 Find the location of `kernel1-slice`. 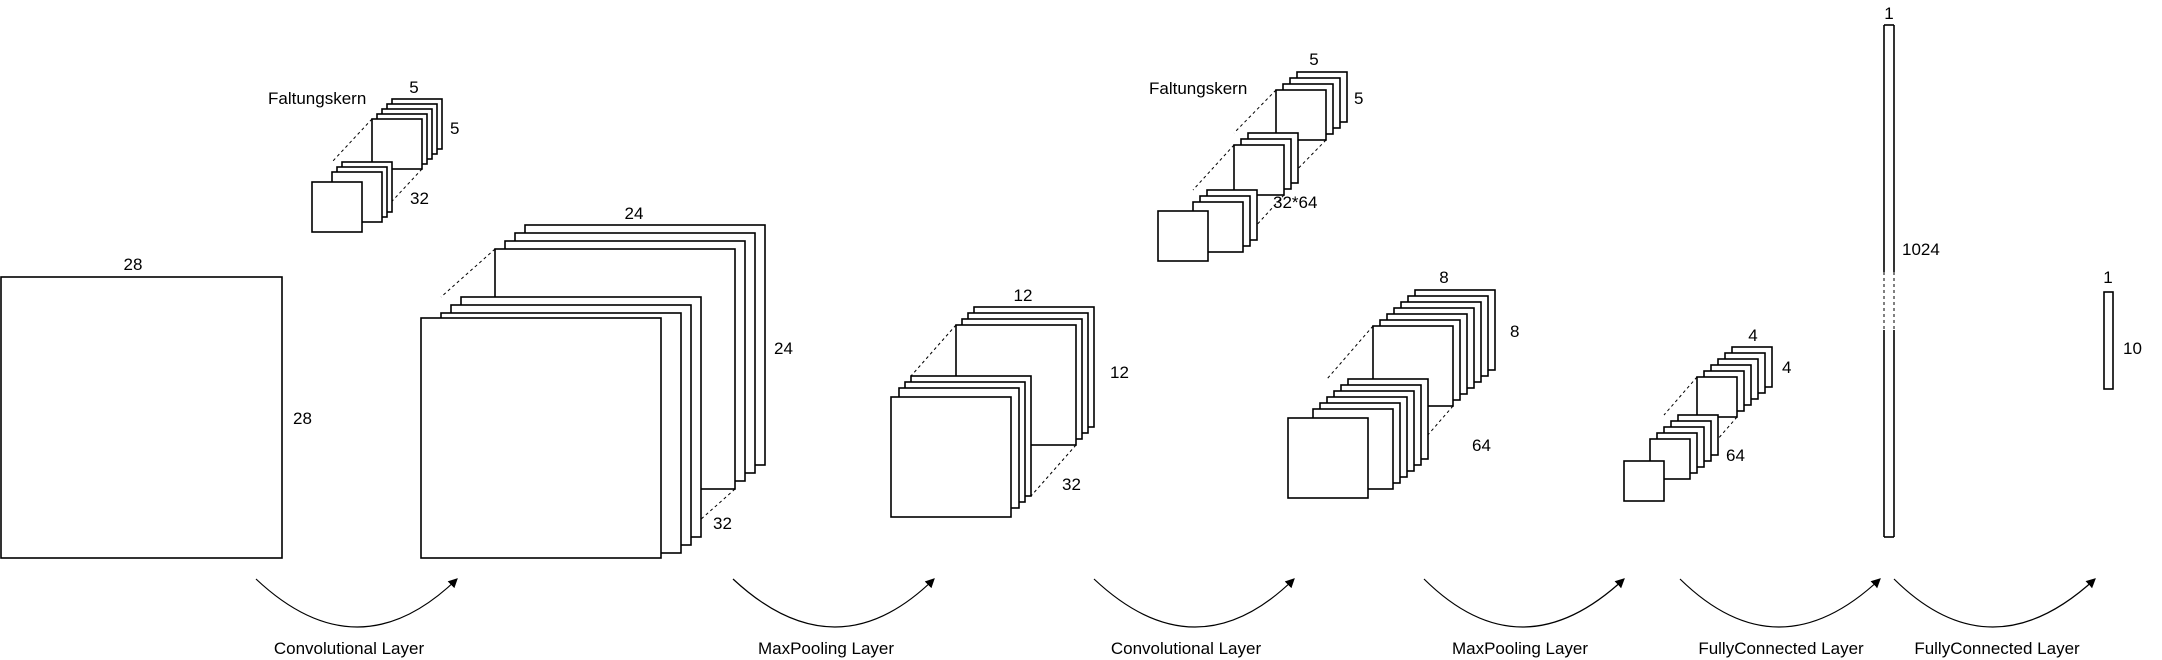

kernel1-slice is located at coordinates (397, 144).